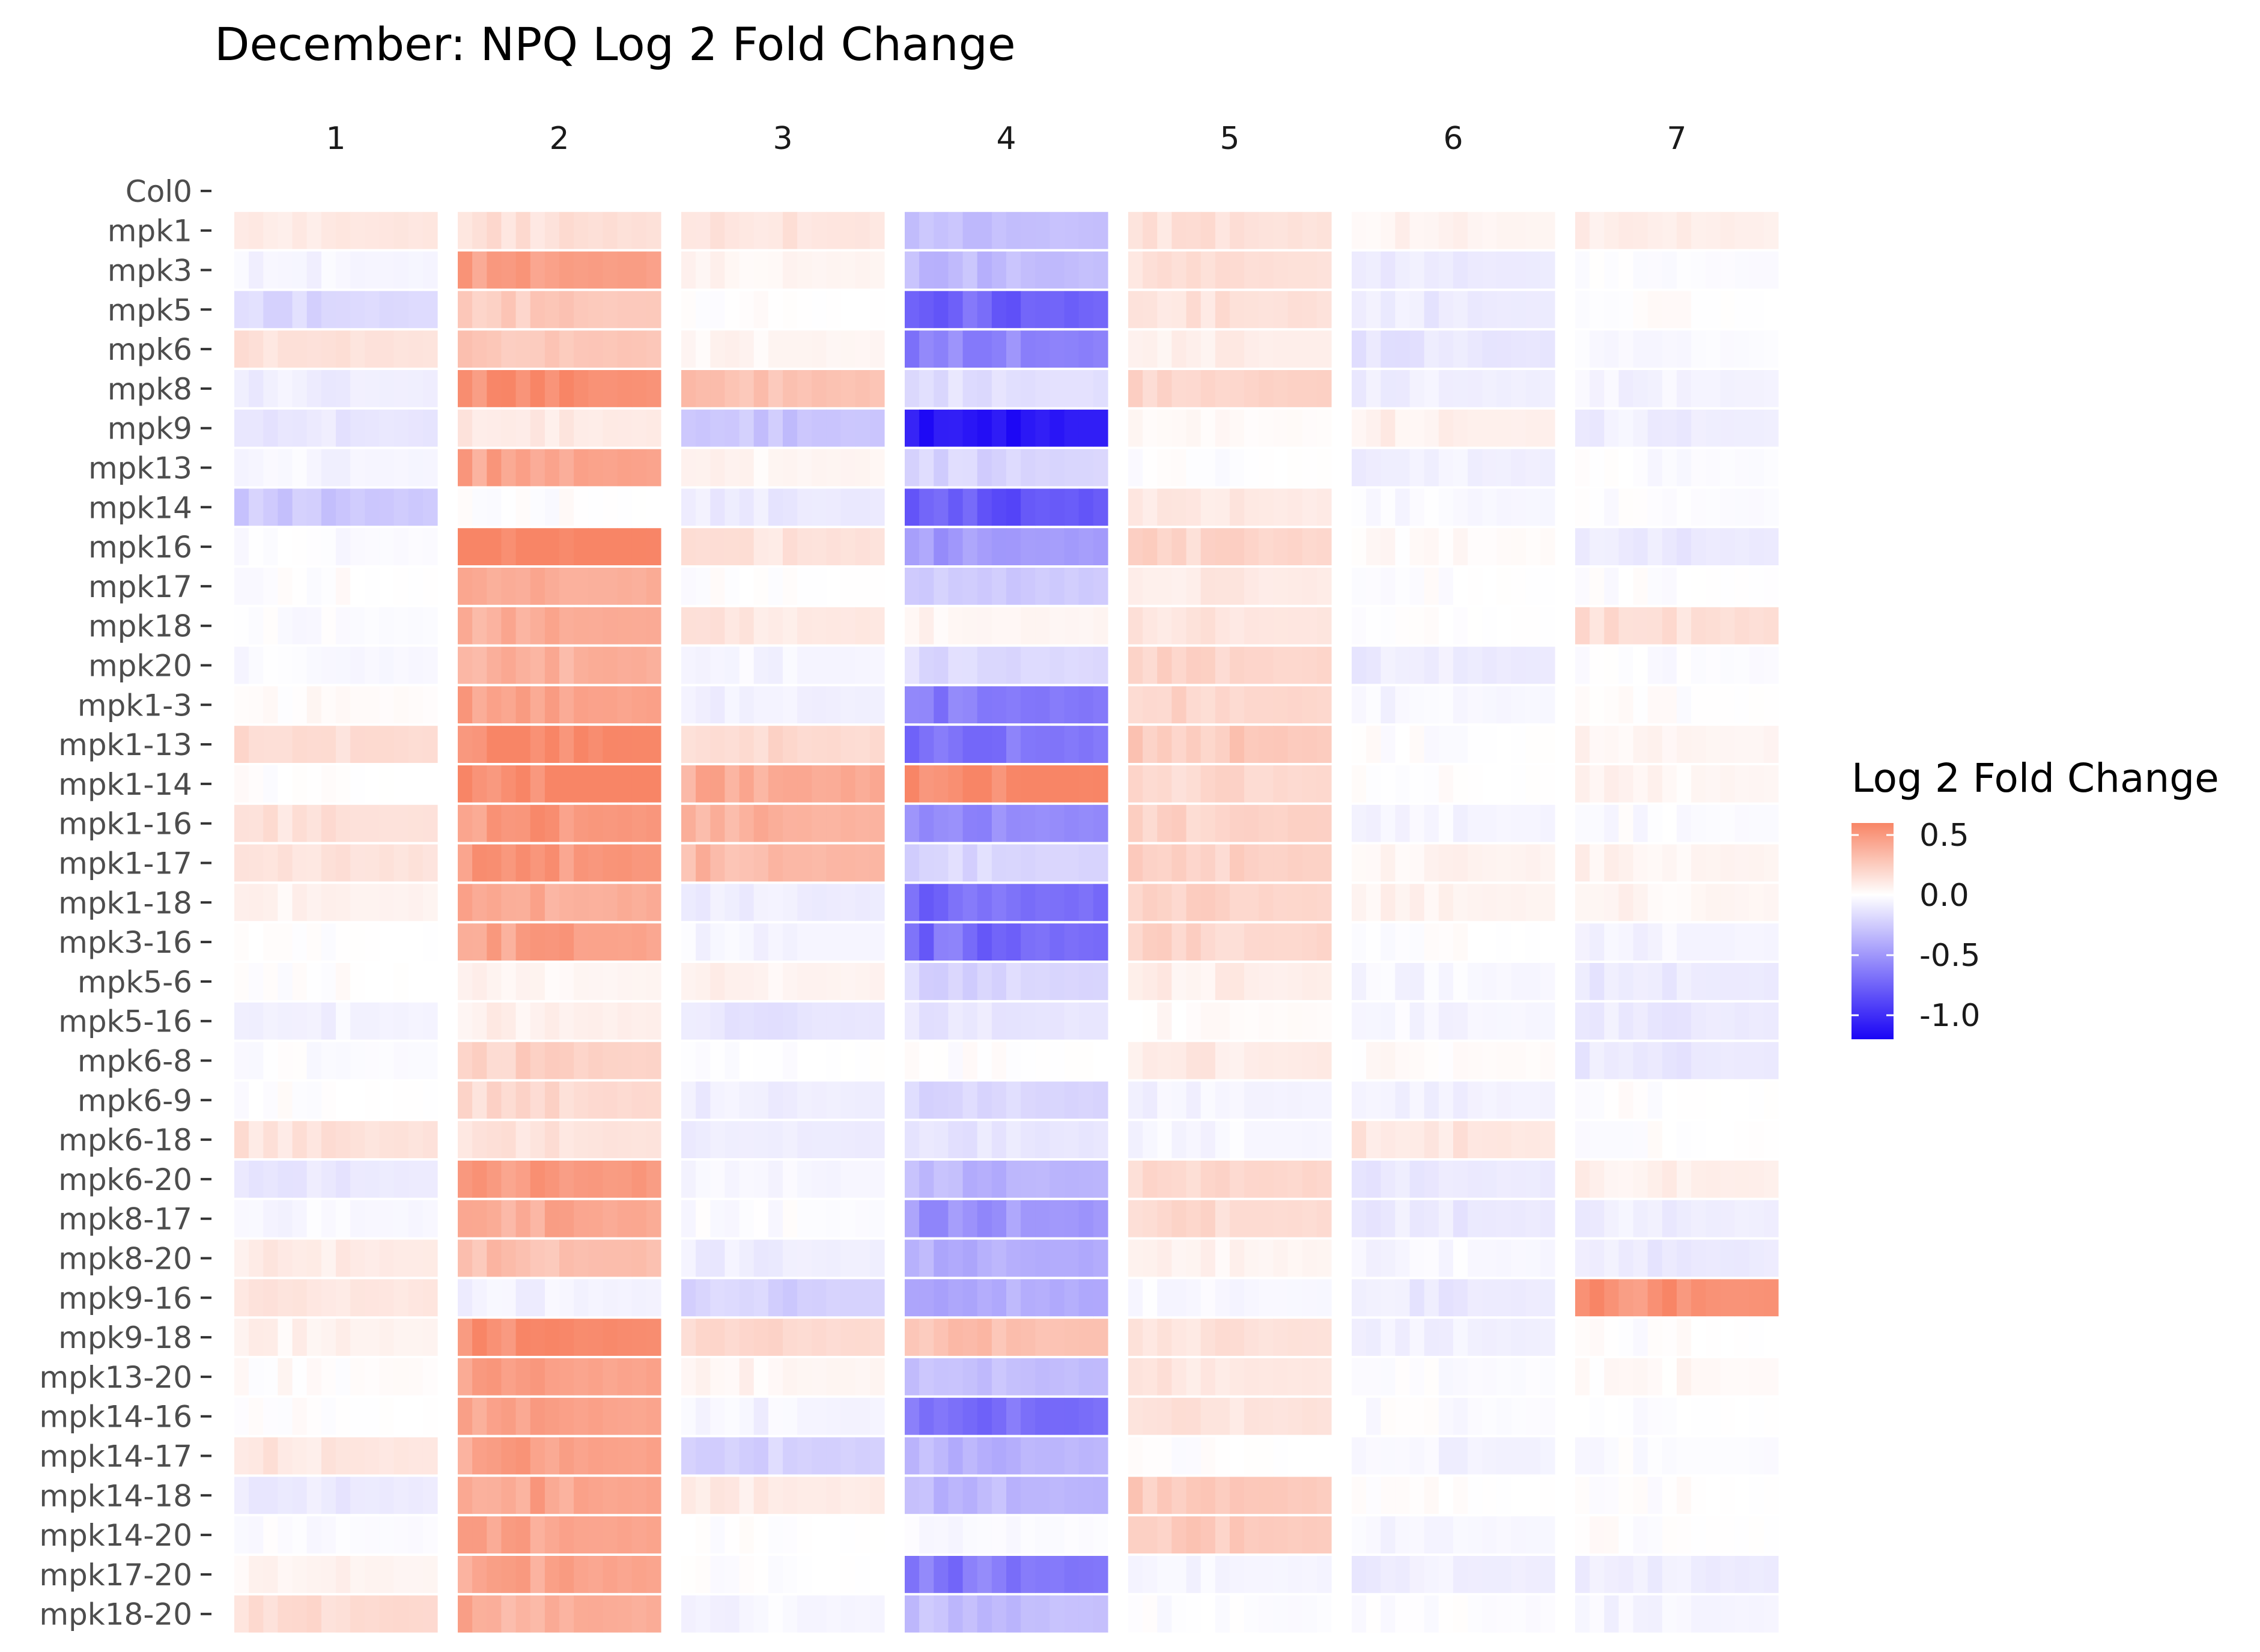  Describe the element at coordinates (125, 902) in the screenshot. I see `row-label-mpk1-18: mpk1-18` at that location.